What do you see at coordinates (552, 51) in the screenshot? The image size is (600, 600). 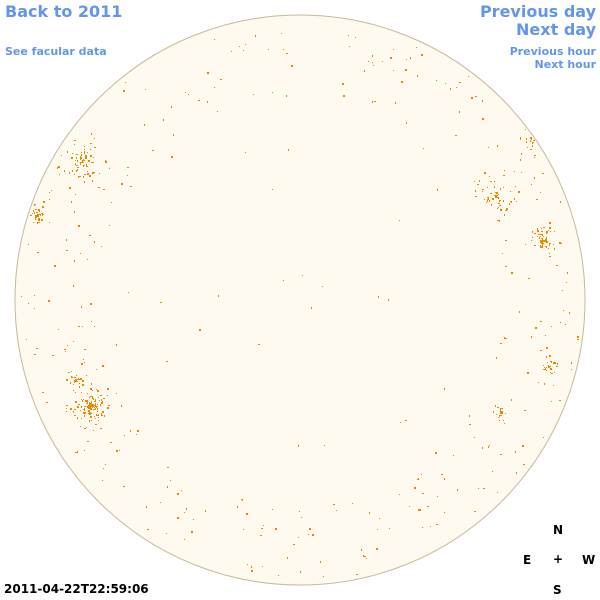 I see `previous-hour-link: Previous hour` at bounding box center [552, 51].